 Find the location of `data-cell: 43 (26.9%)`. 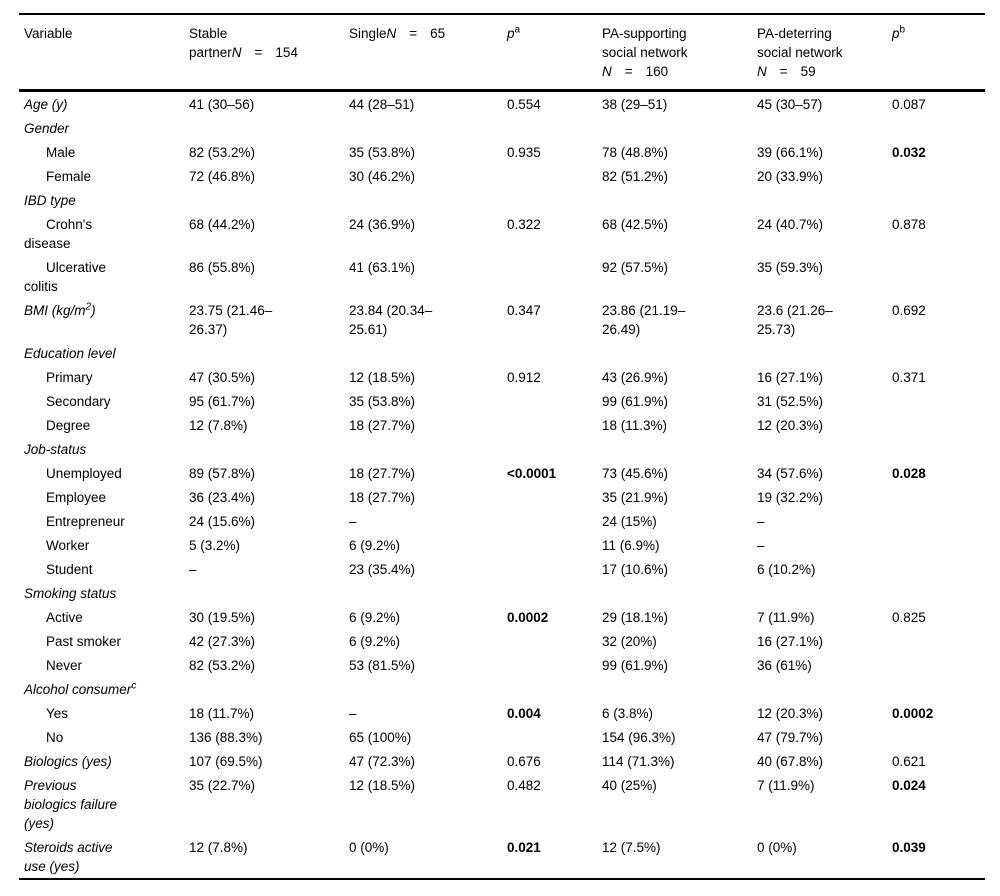

data-cell: 43 (26.9%) is located at coordinates (635, 377).